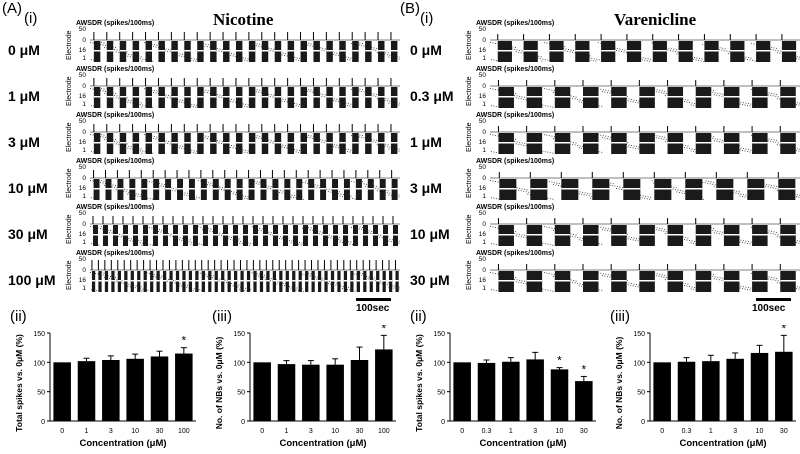 The height and width of the screenshot is (454, 800). I want to click on y-tick-label: 50, so click(641, 393).